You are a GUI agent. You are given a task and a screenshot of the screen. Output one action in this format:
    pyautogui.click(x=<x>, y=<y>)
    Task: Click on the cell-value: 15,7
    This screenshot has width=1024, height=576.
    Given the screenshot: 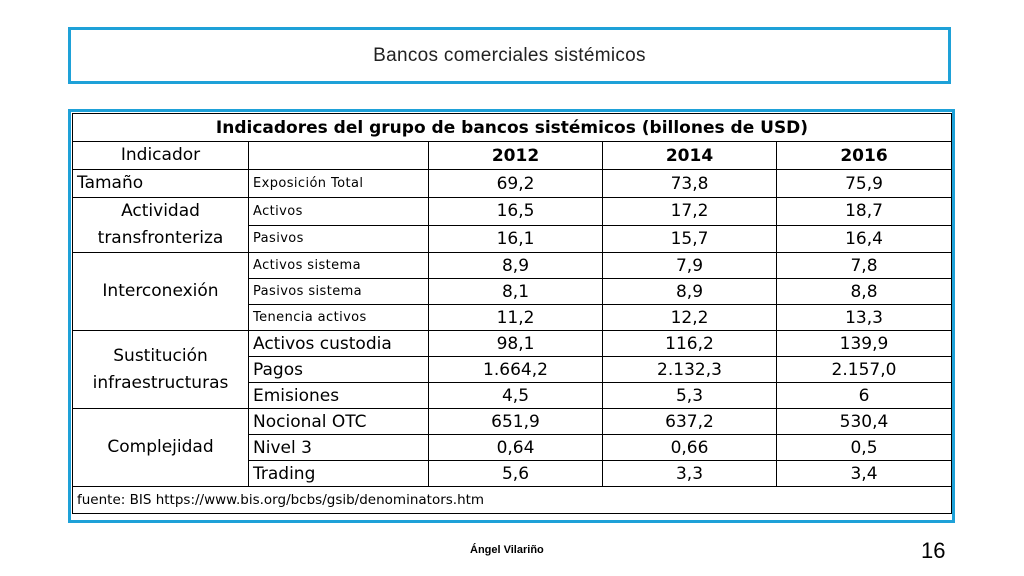 What is the action you would take?
    pyautogui.click(x=689, y=238)
    